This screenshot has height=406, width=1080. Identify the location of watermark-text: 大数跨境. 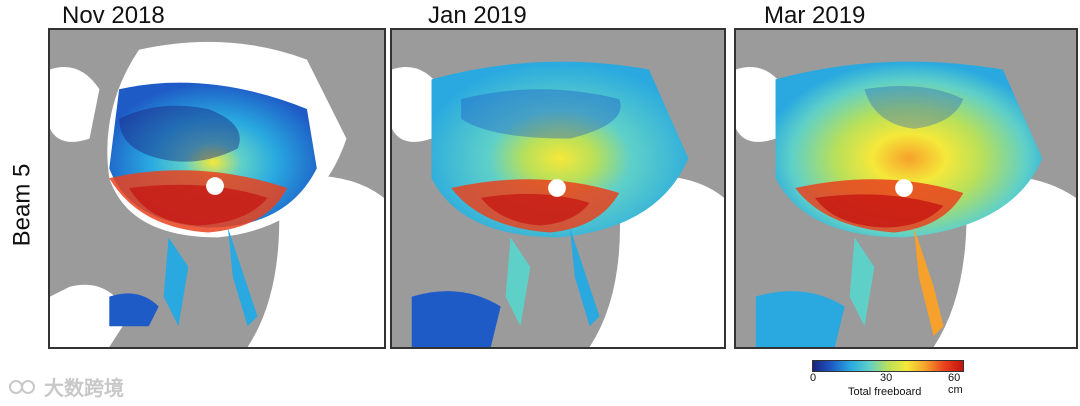
(84, 389).